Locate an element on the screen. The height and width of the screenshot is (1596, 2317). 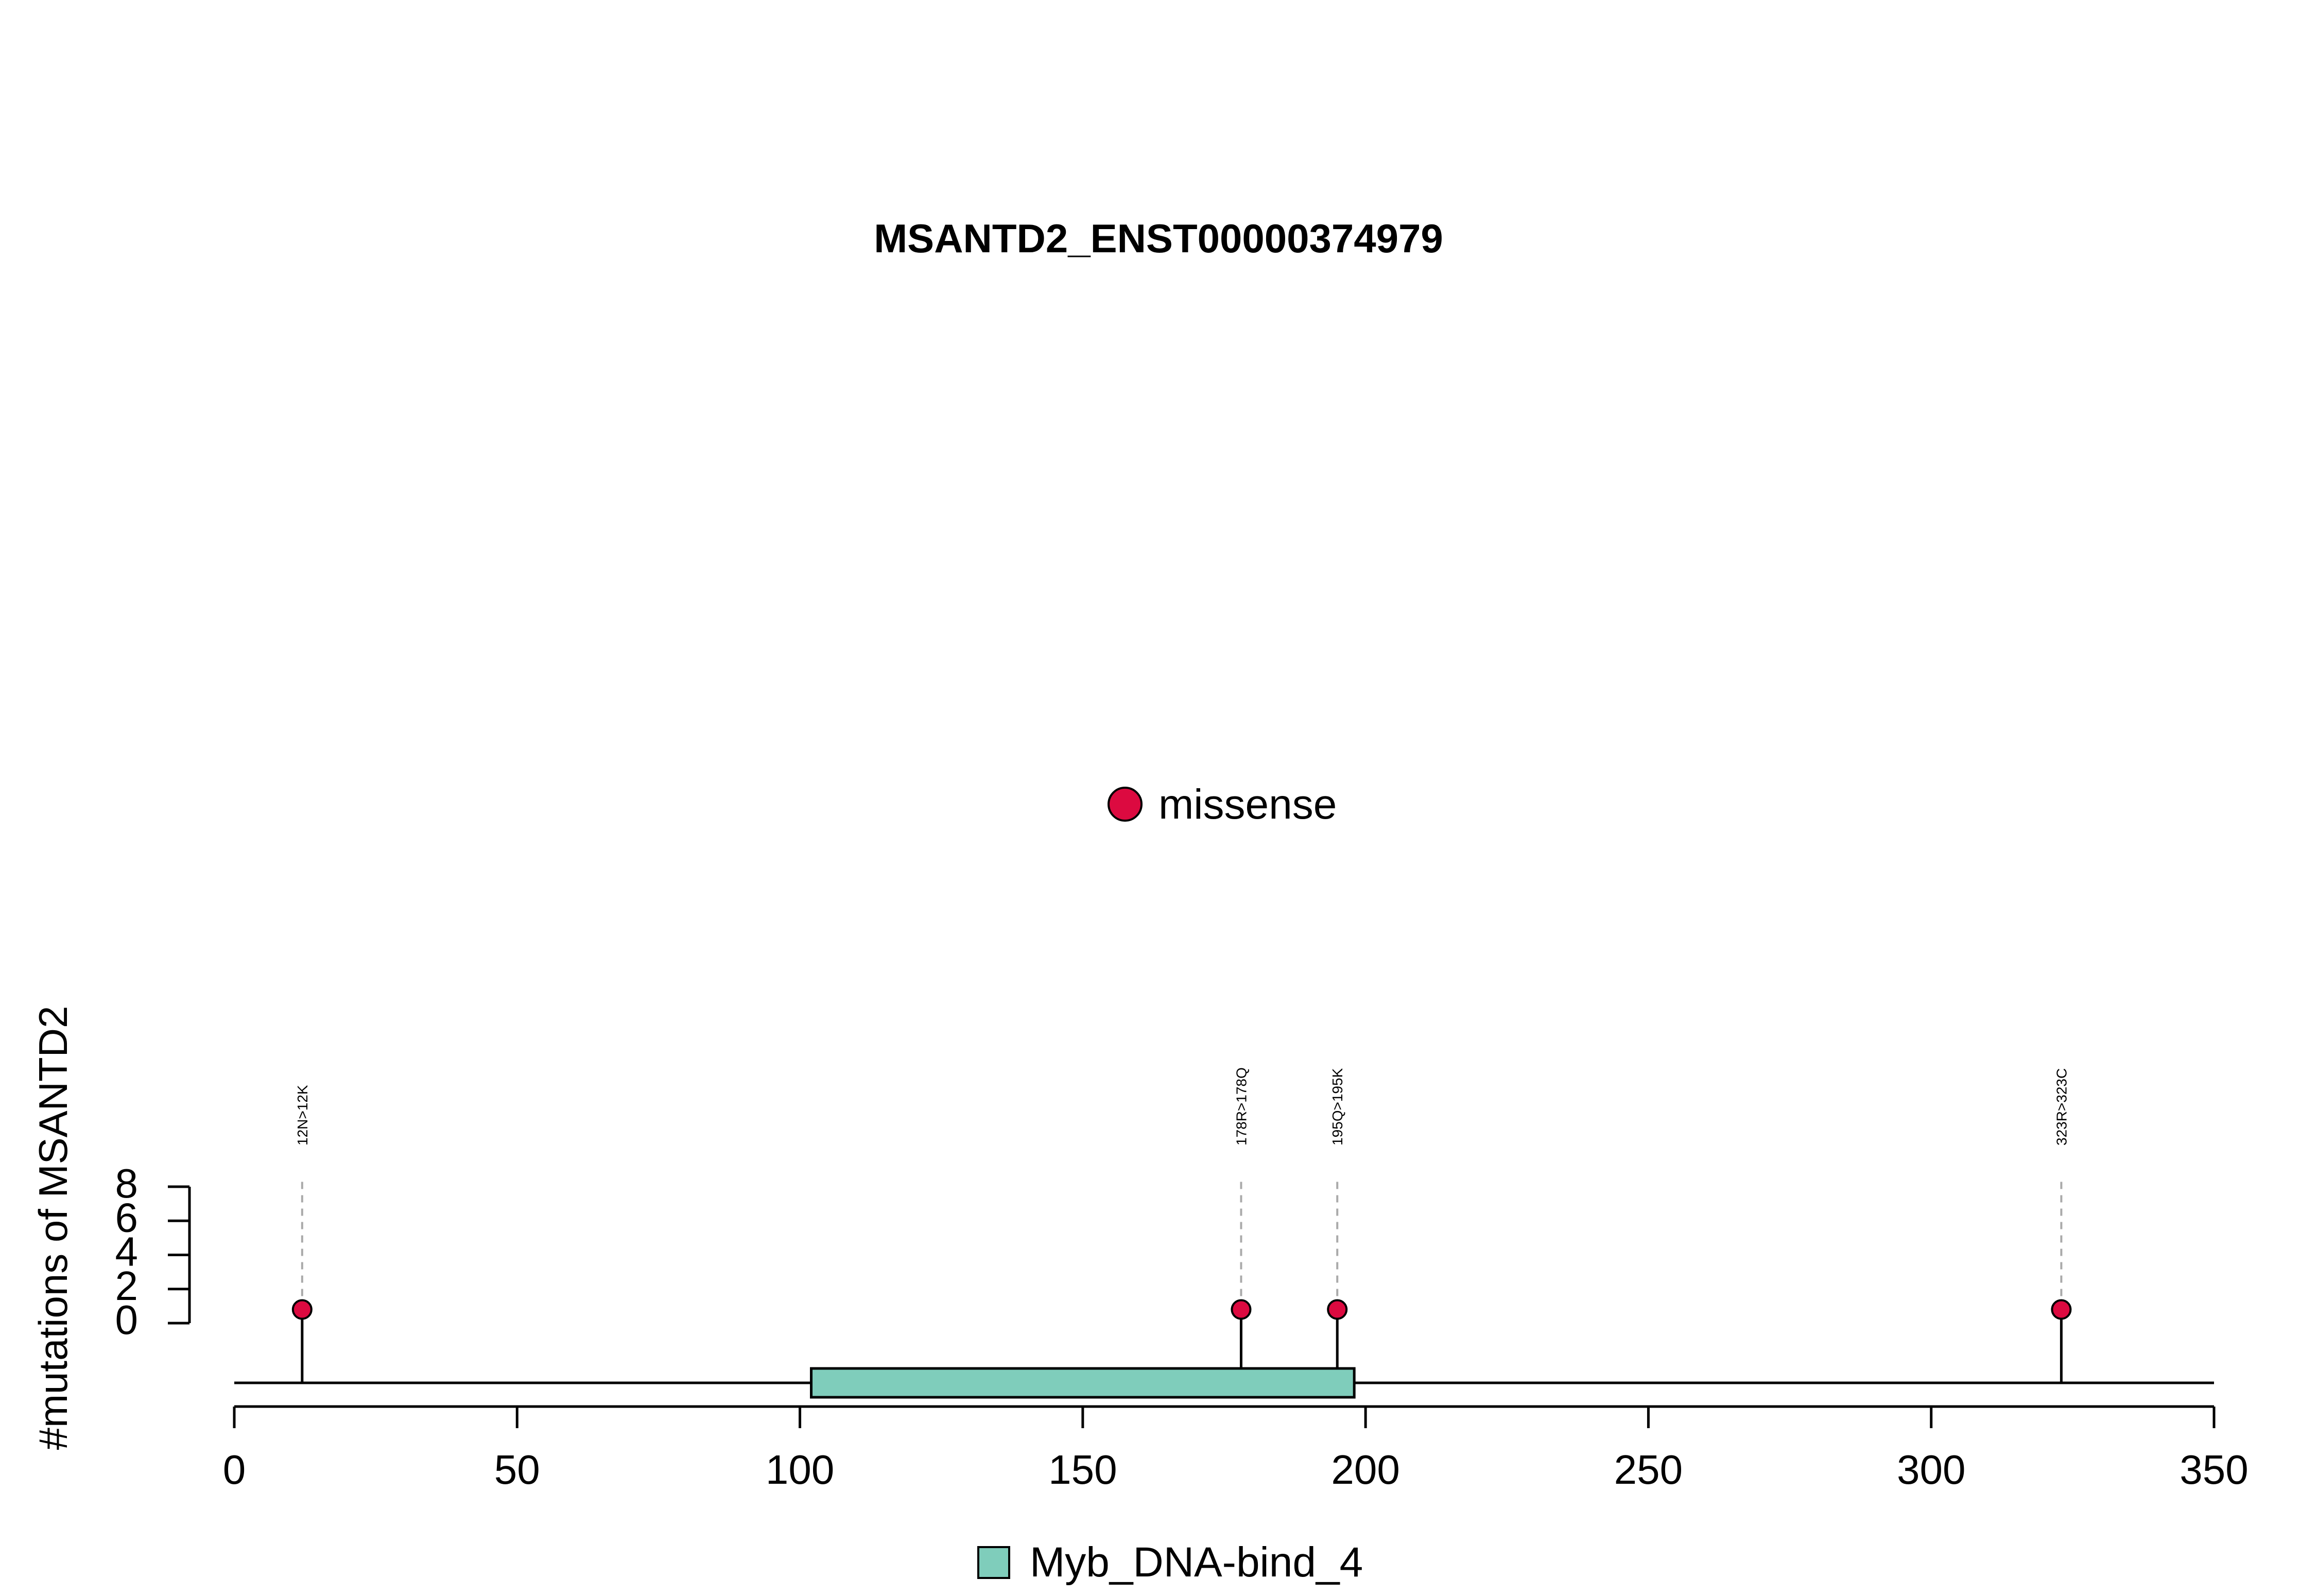
domain-legend: Myb_DNA-bind_4 is located at coordinates (1170, 1563).